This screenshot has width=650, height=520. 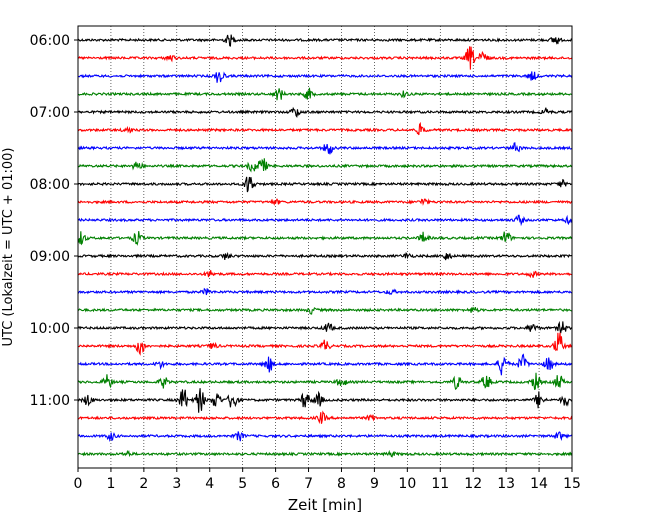 I want to click on x-tick-label: 4, so click(x=209, y=484).